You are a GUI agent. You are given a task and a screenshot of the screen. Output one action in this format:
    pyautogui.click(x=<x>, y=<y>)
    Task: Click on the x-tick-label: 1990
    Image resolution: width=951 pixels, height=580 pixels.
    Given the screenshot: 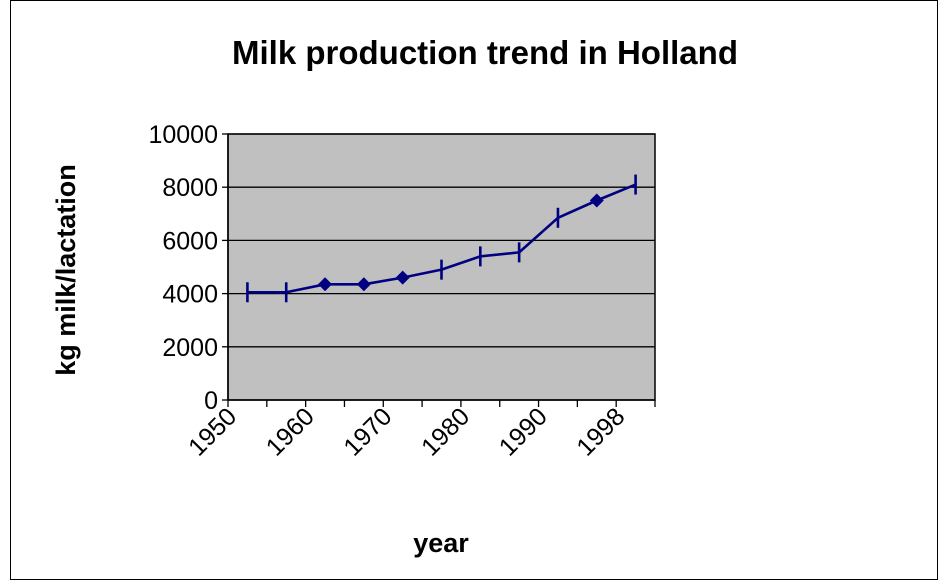 What is the action you would take?
    pyautogui.click(x=523, y=431)
    